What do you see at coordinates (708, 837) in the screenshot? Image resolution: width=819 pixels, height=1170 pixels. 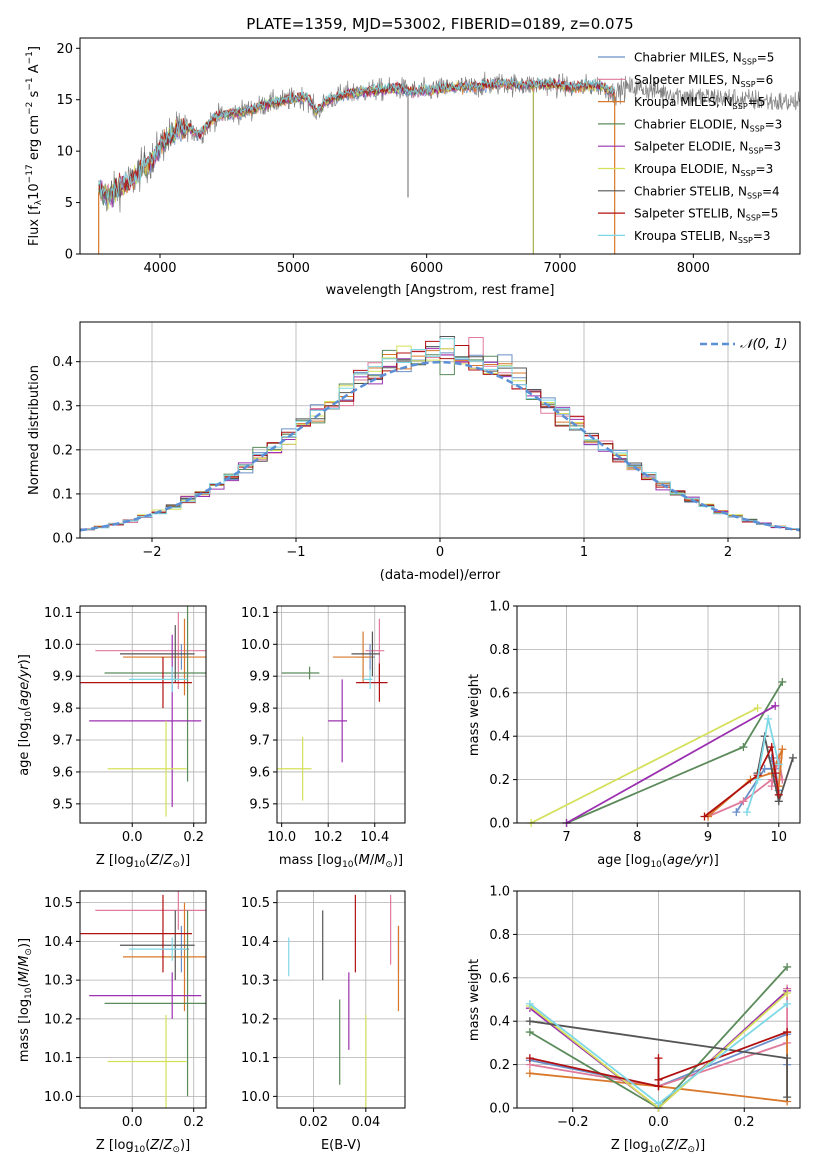 I see `x-tick-label: 9` at bounding box center [708, 837].